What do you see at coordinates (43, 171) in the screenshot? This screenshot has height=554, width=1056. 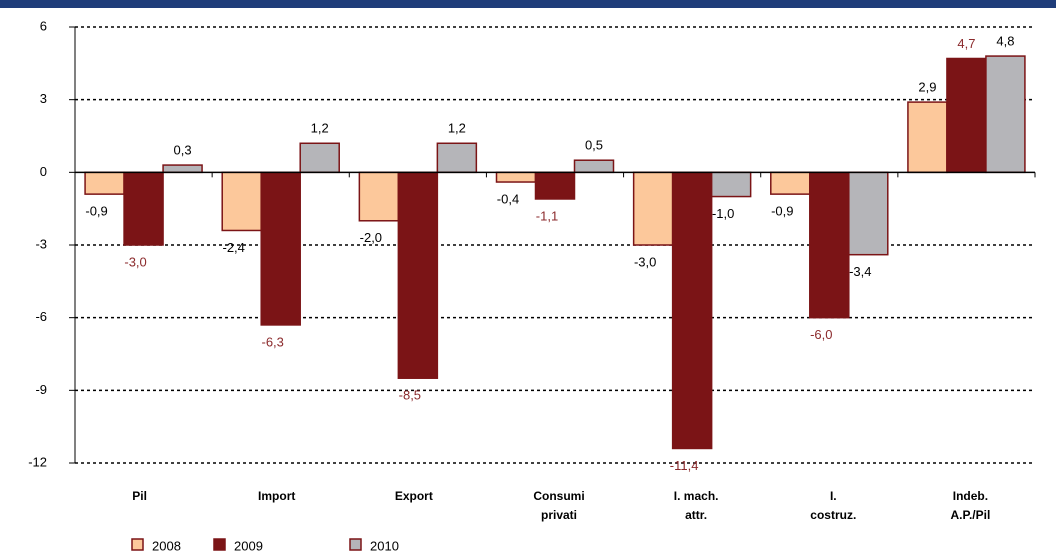 I see `y-tick-label: 0` at bounding box center [43, 171].